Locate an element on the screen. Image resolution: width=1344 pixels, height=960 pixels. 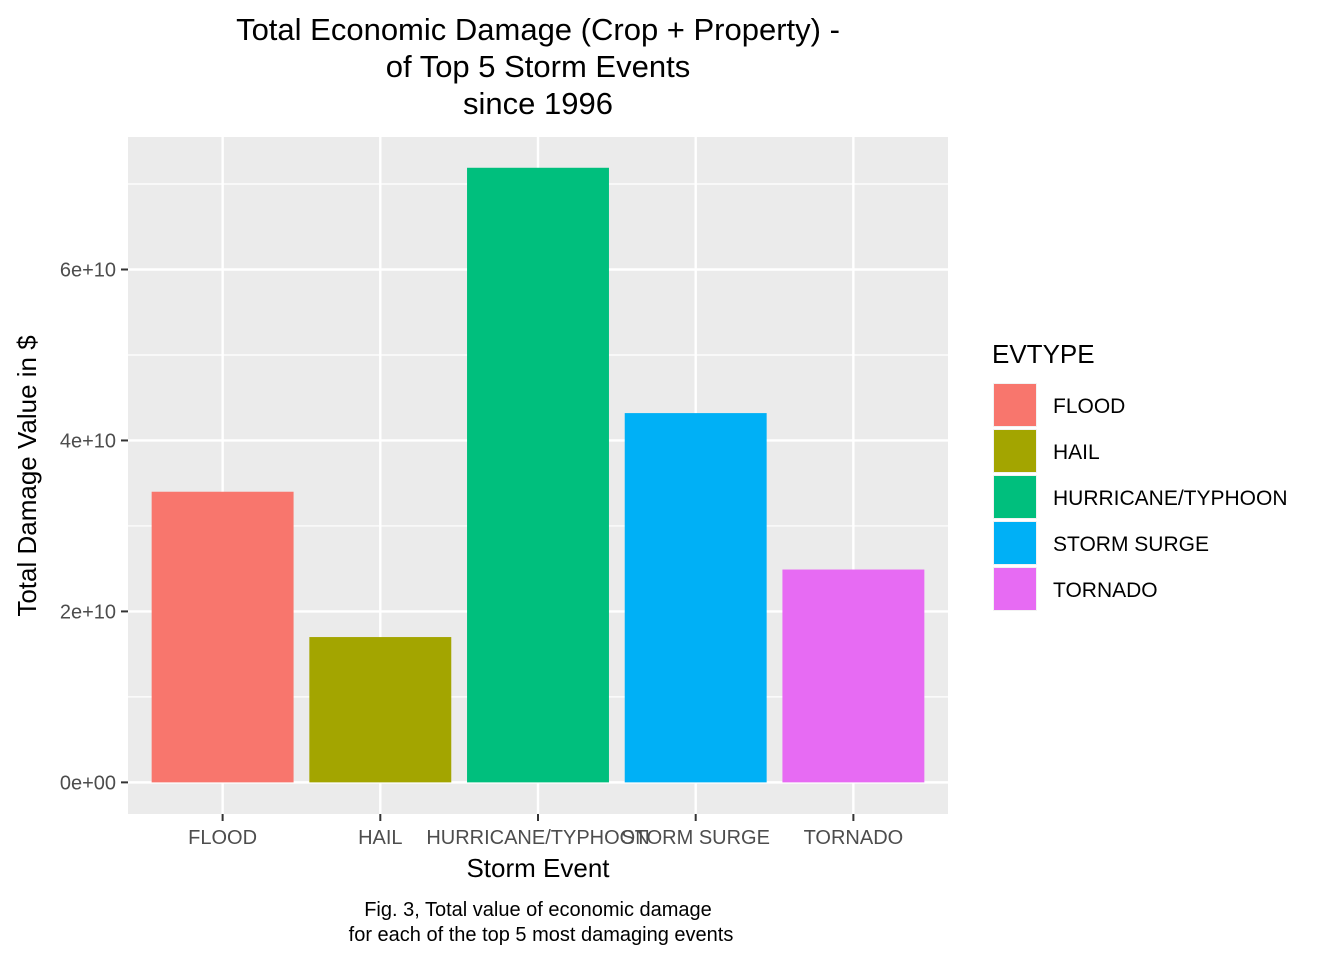
y-tick-label: 6e+10 is located at coordinates (88, 270).